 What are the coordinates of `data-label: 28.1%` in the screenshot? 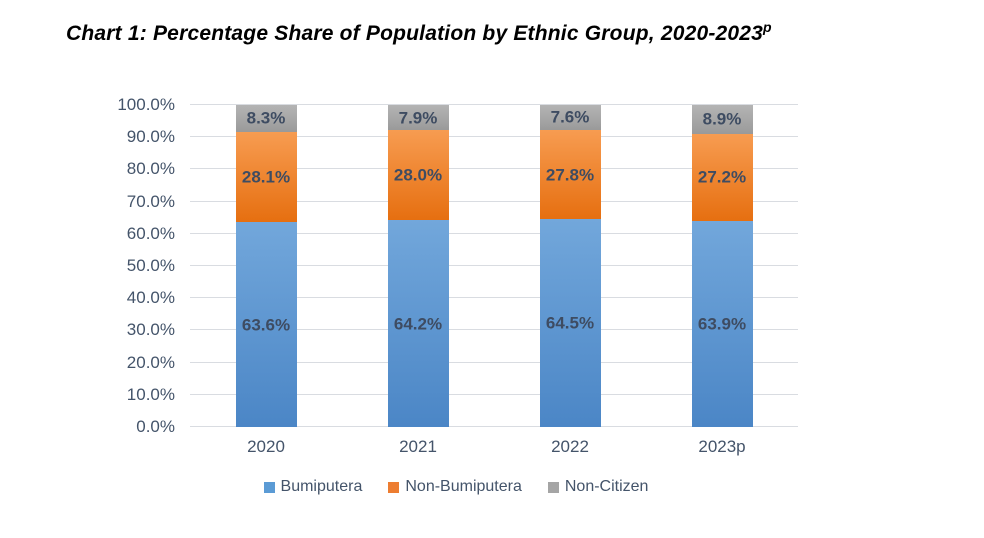 It's located at (266, 177).